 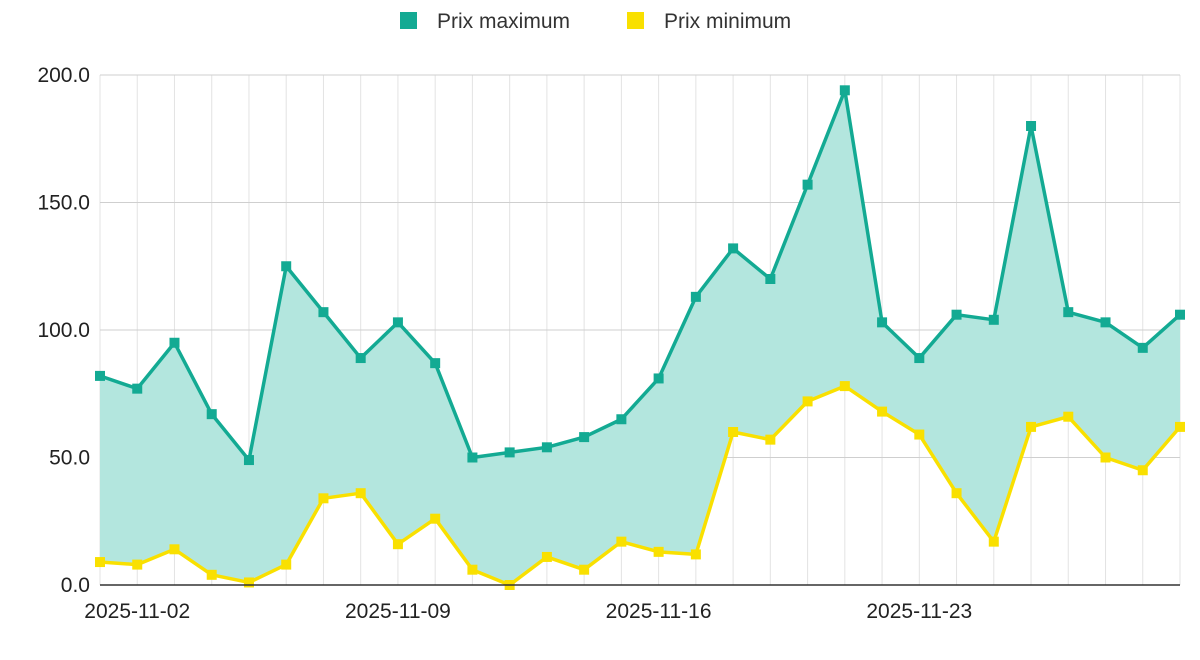 I want to click on legend: Prix maximum Prix minimum, so click(x=595, y=21).